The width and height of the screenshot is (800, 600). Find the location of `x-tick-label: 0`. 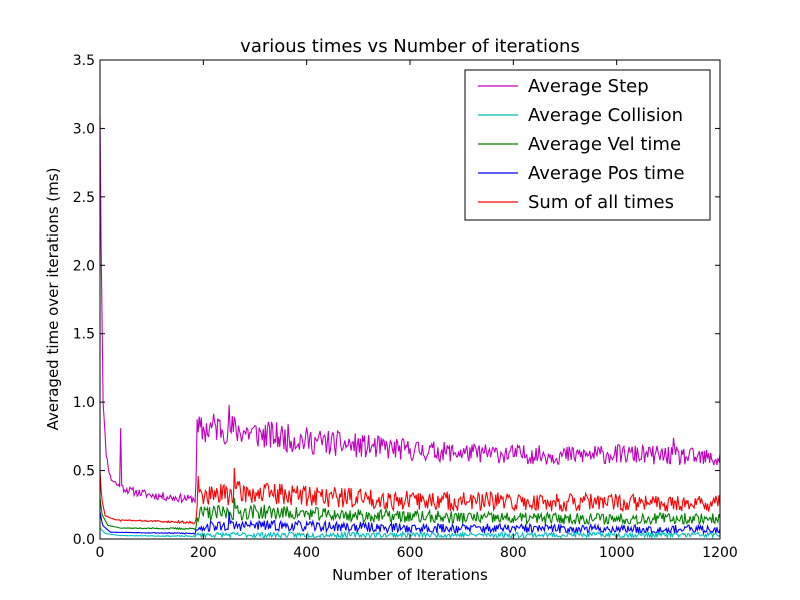

x-tick-label: 0 is located at coordinates (100, 553).